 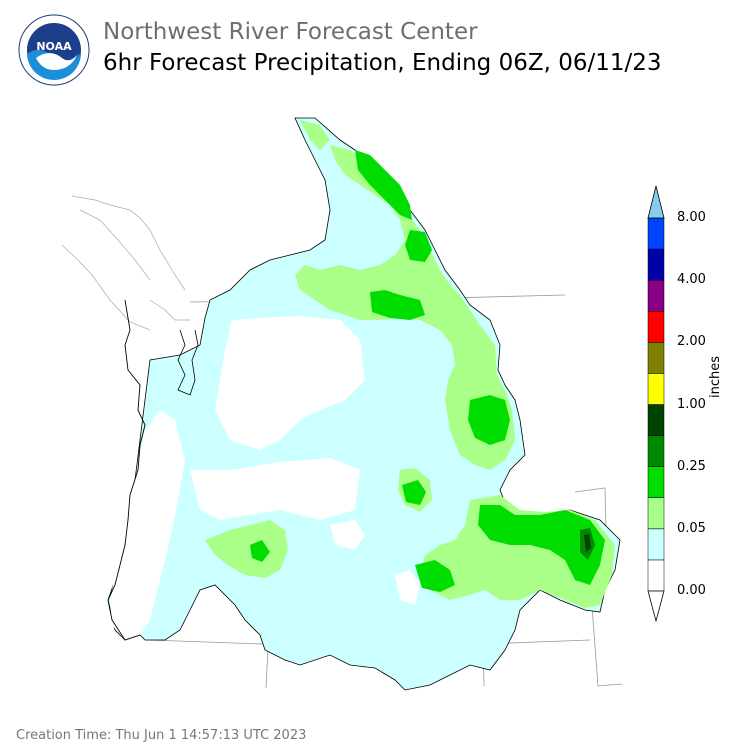 I want to click on noaa-logo: NOAA, so click(x=54, y=50).